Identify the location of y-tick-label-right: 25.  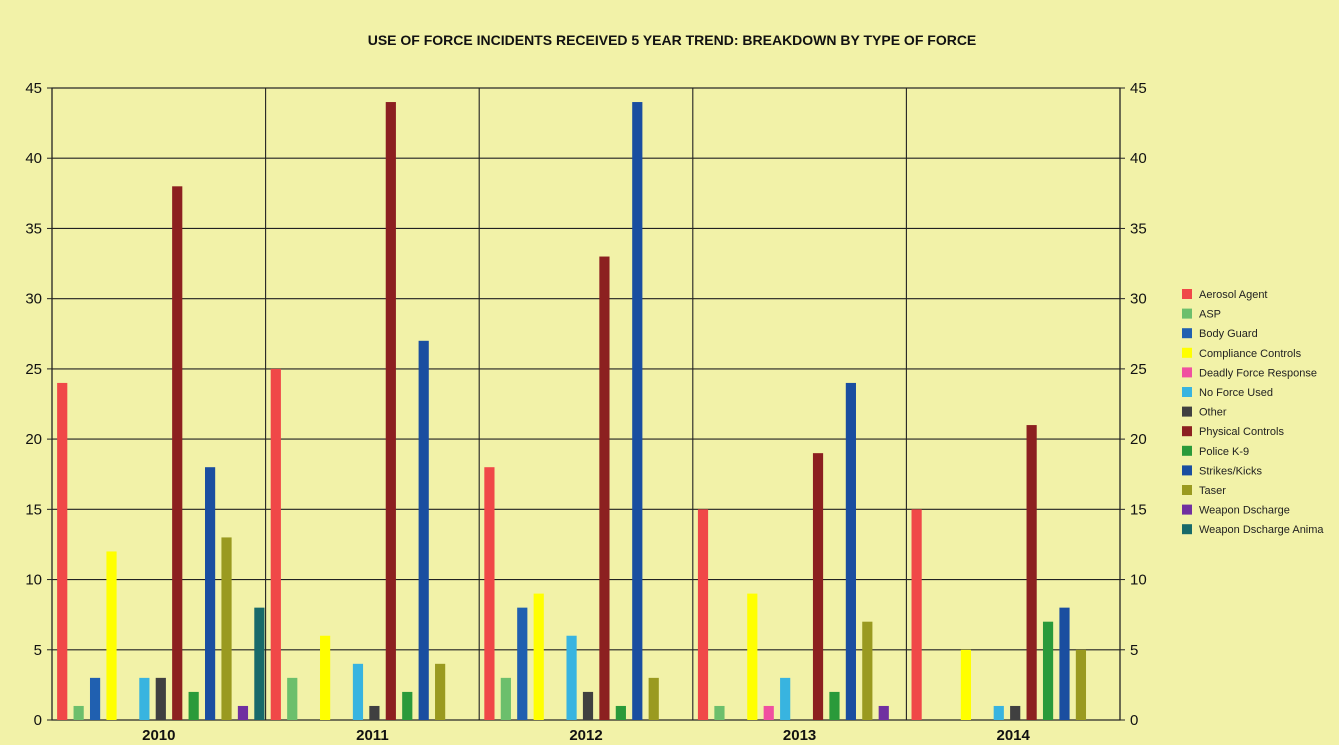
(1138, 369).